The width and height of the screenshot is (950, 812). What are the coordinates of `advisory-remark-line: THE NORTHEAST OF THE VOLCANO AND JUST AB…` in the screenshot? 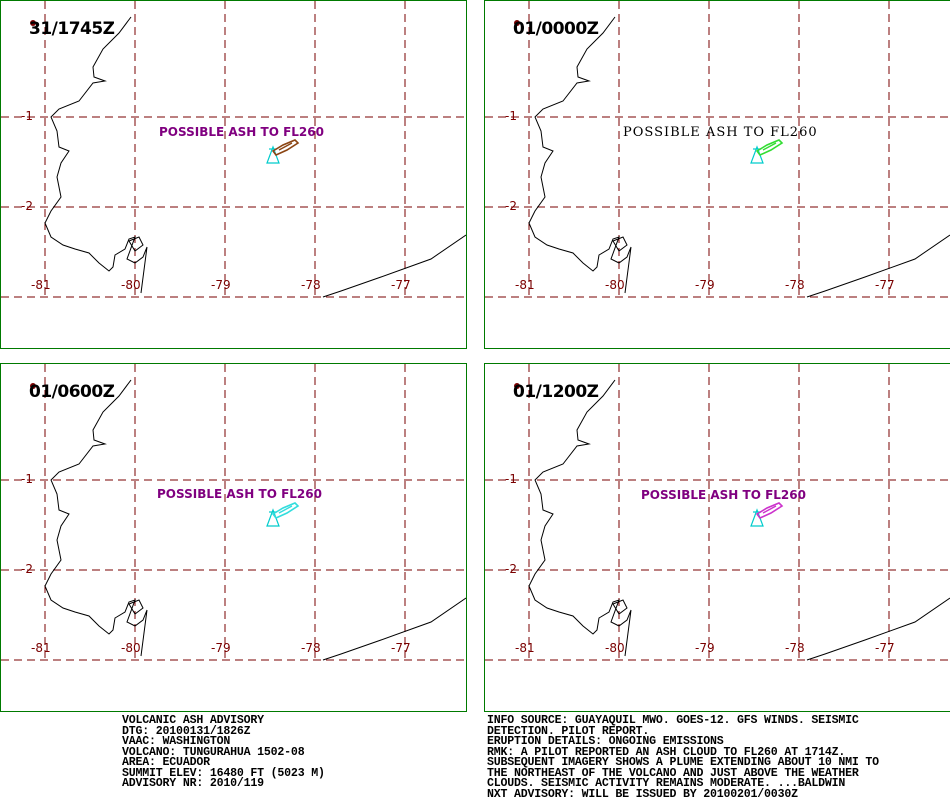 It's located at (673, 773).